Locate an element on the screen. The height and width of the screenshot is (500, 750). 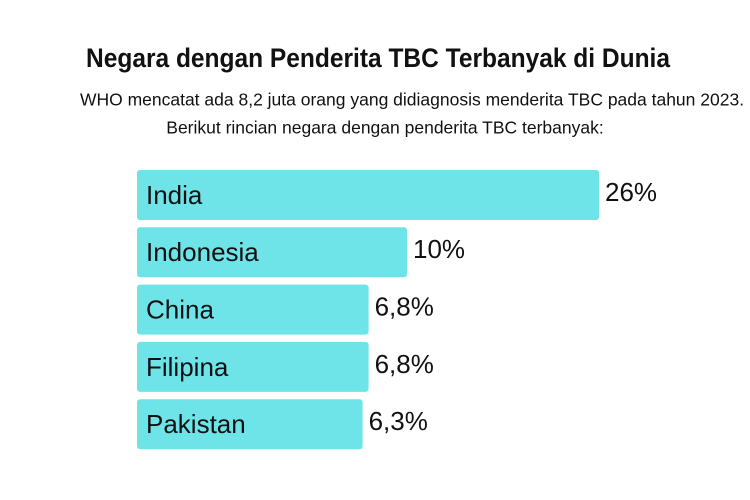
value-label: 10% is located at coordinates (439, 249).